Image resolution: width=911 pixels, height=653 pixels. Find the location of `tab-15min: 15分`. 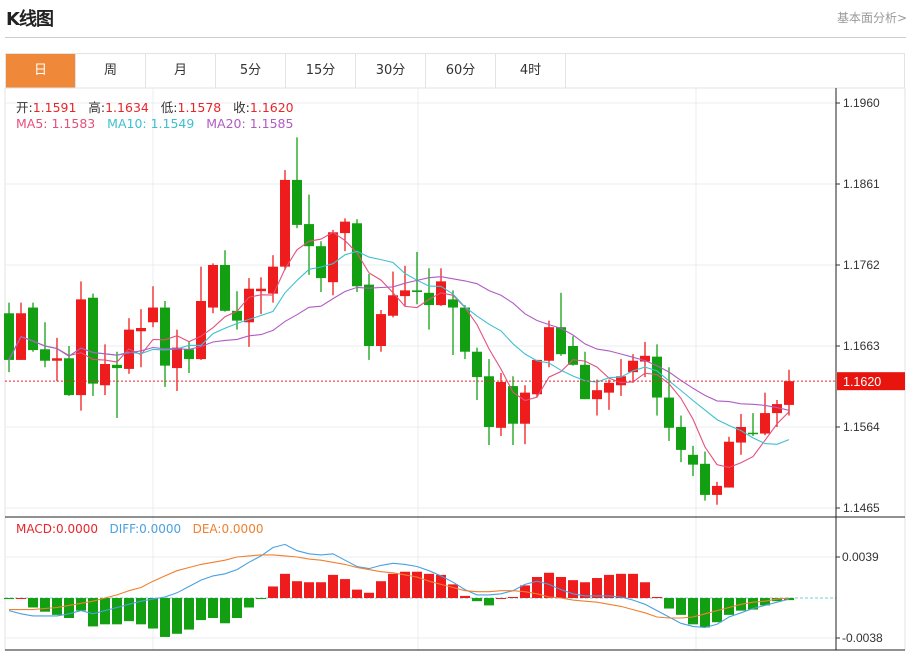

tab-15min: 15分 is located at coordinates (321, 71).